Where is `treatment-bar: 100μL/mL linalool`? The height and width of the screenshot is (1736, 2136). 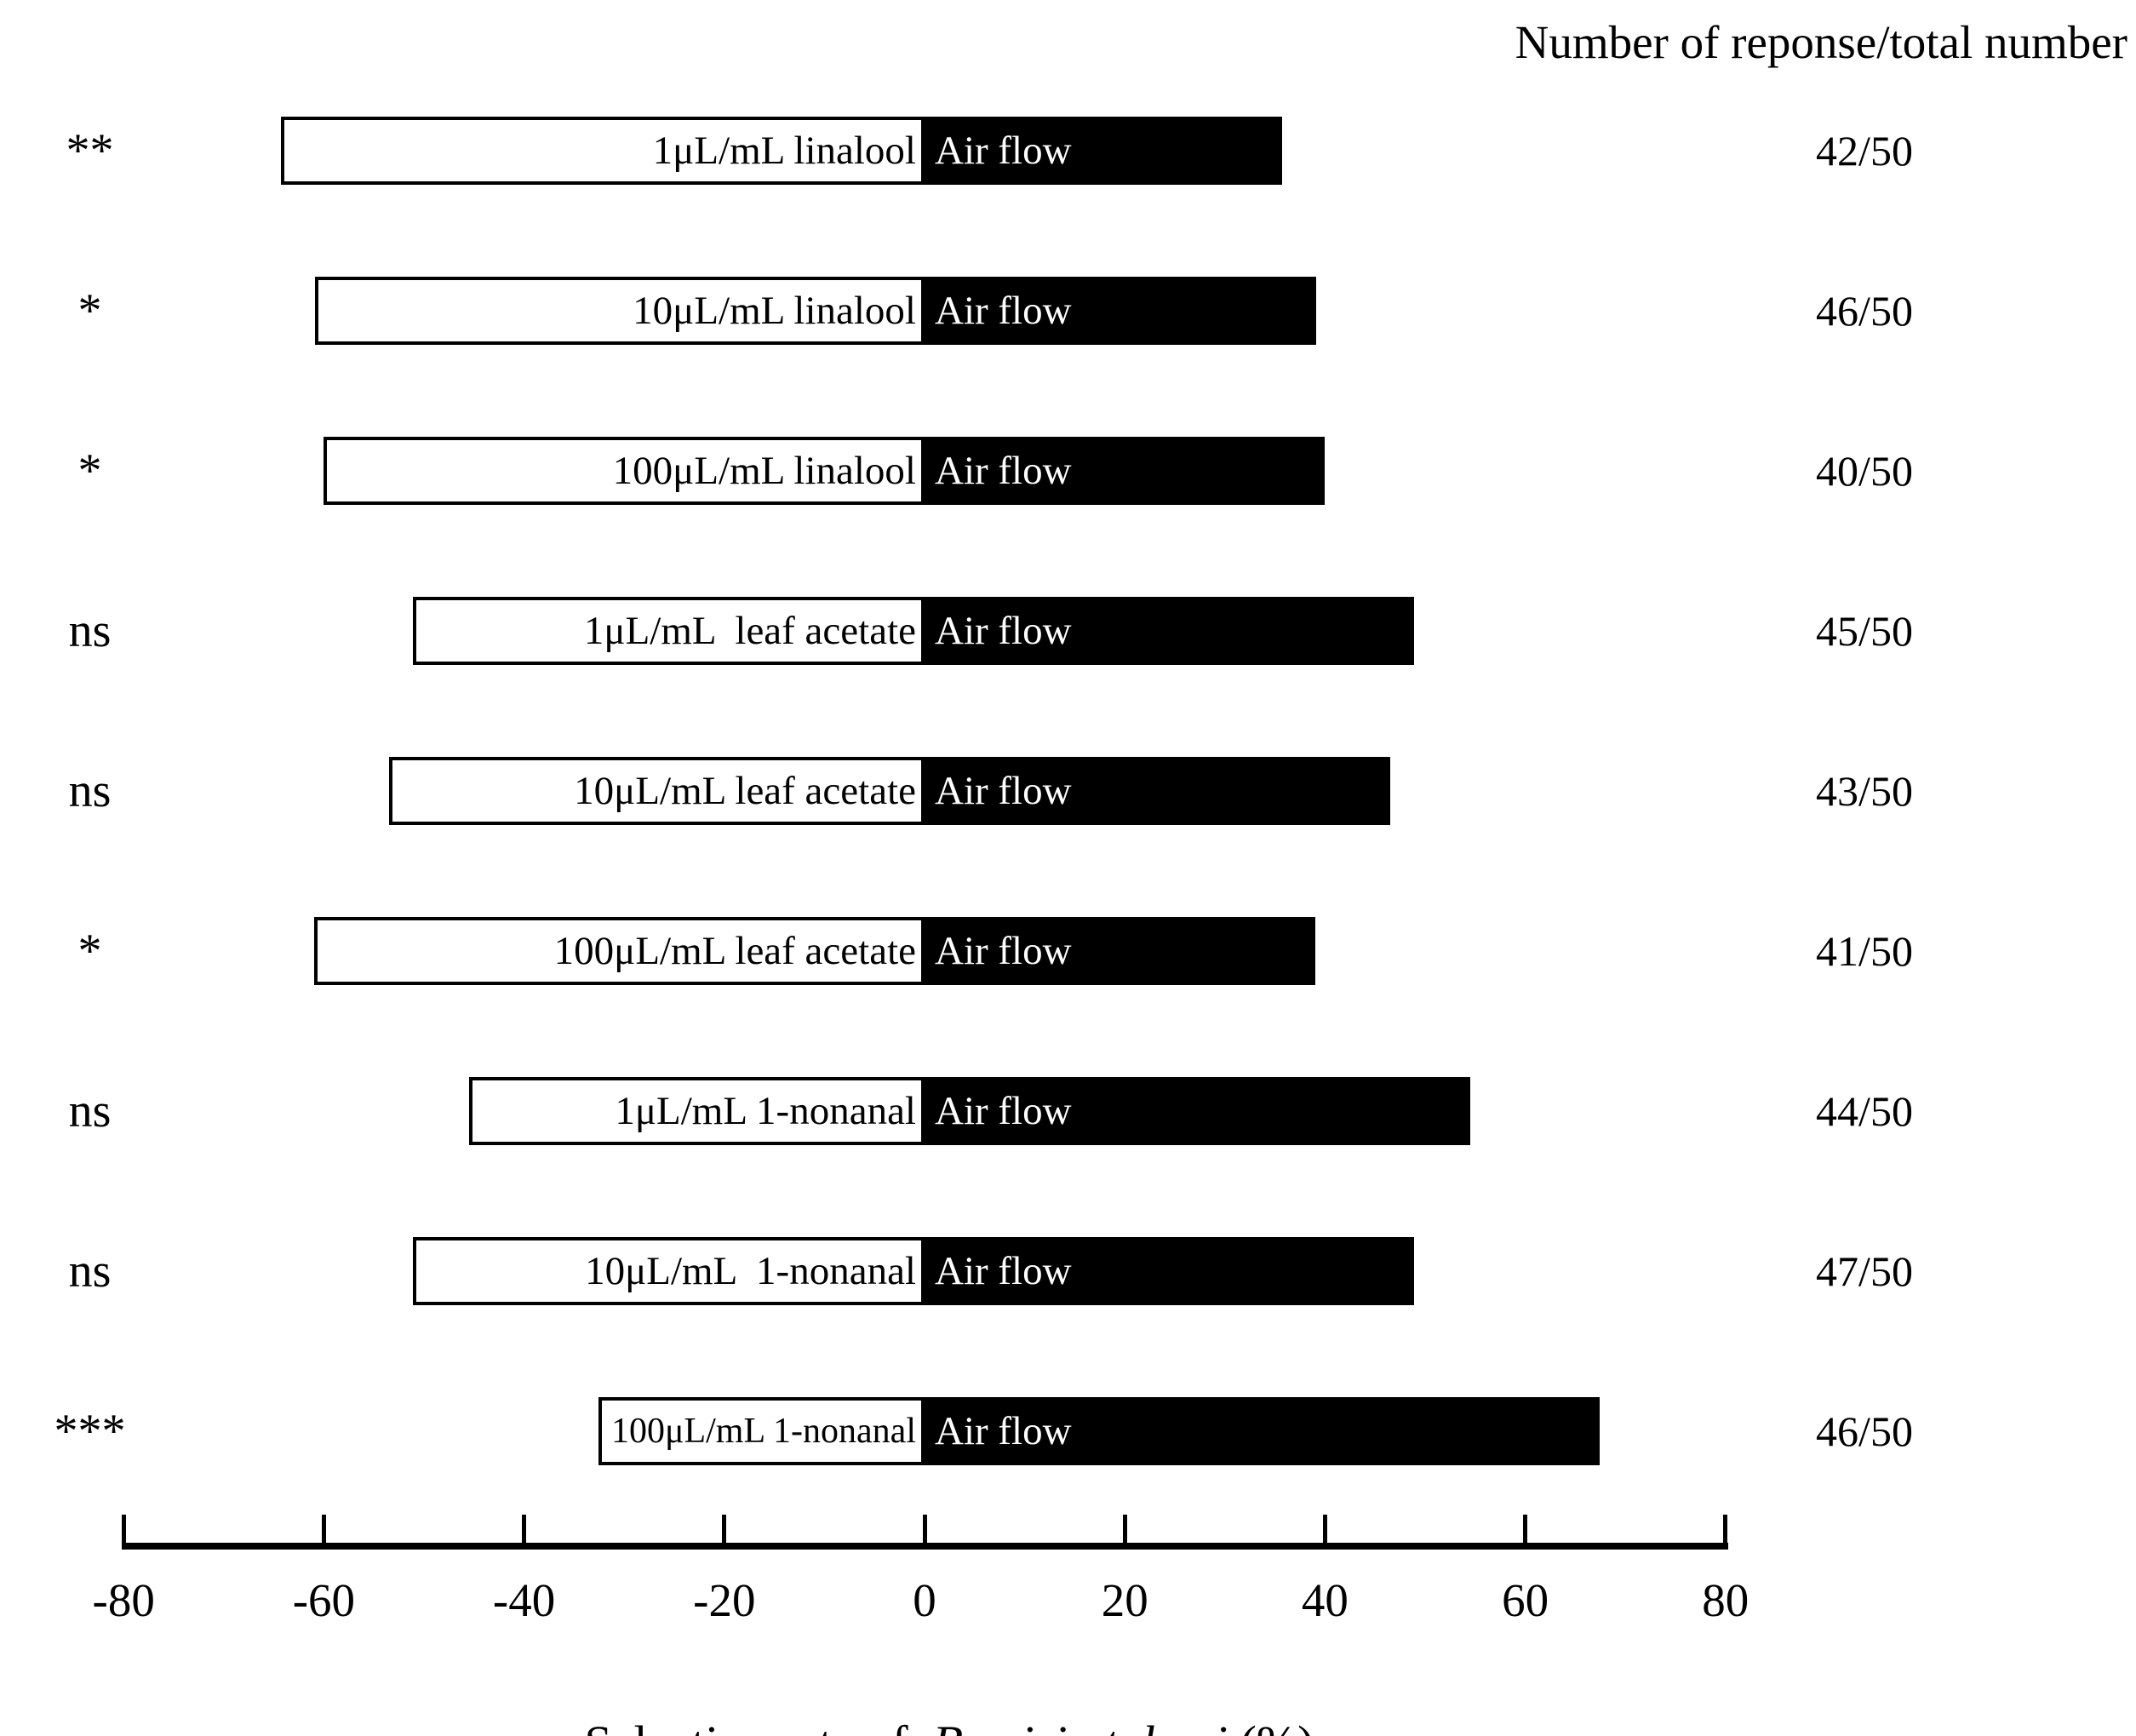
treatment-bar: 100μL/mL linalool is located at coordinates (624, 471).